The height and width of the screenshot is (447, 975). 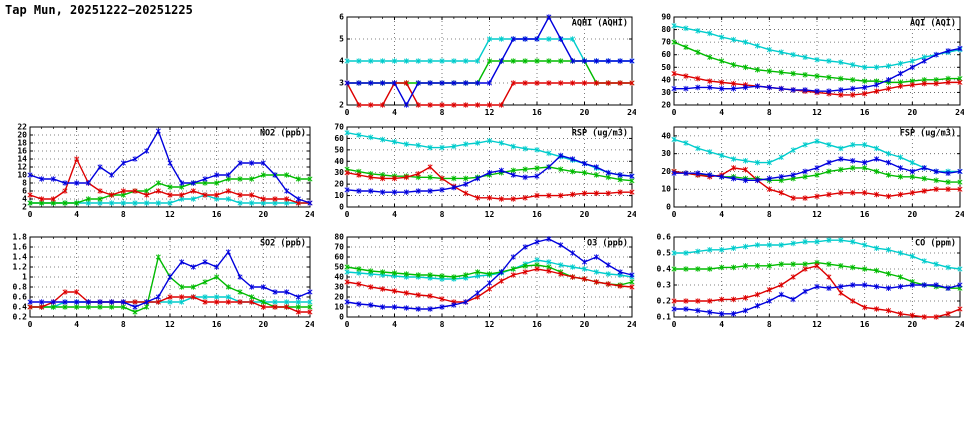 I want to click on markers-red-co, so click(x=817, y=291).